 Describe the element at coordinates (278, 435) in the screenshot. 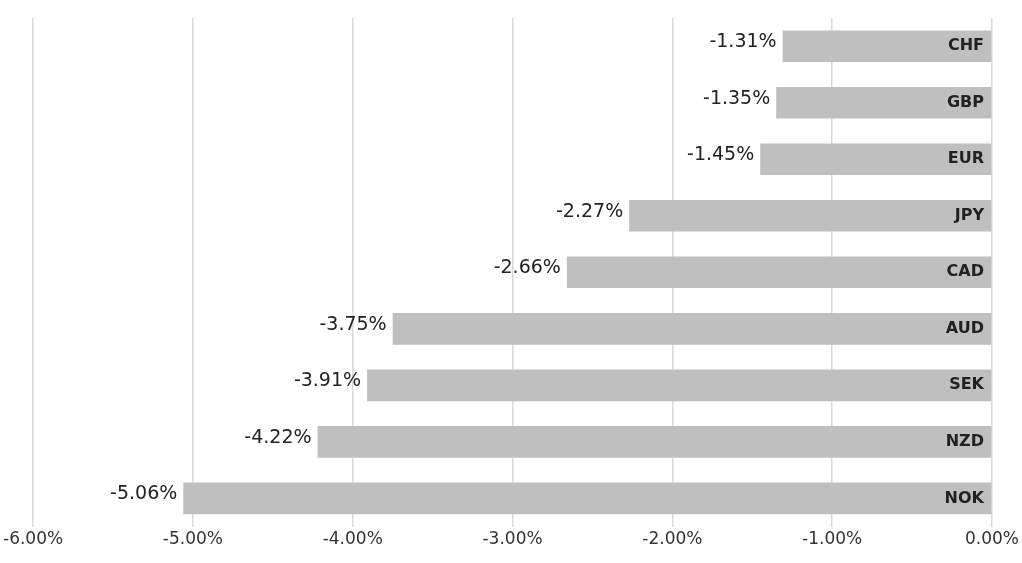

I see `data-label: -4.22%` at that location.